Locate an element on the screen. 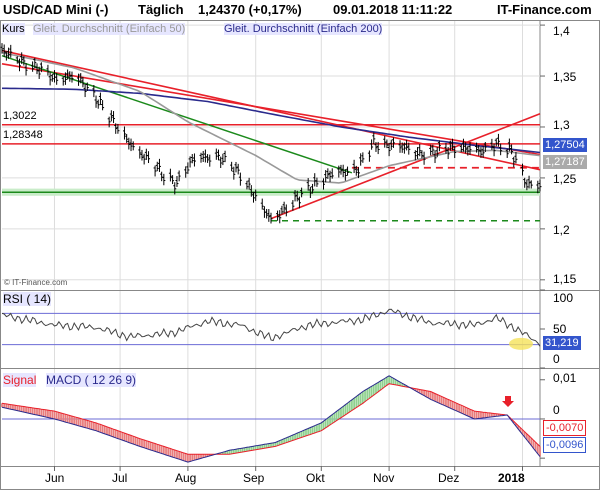 The width and height of the screenshot is (600, 490). sma50-value-box: 1,27187 is located at coordinates (565, 162).